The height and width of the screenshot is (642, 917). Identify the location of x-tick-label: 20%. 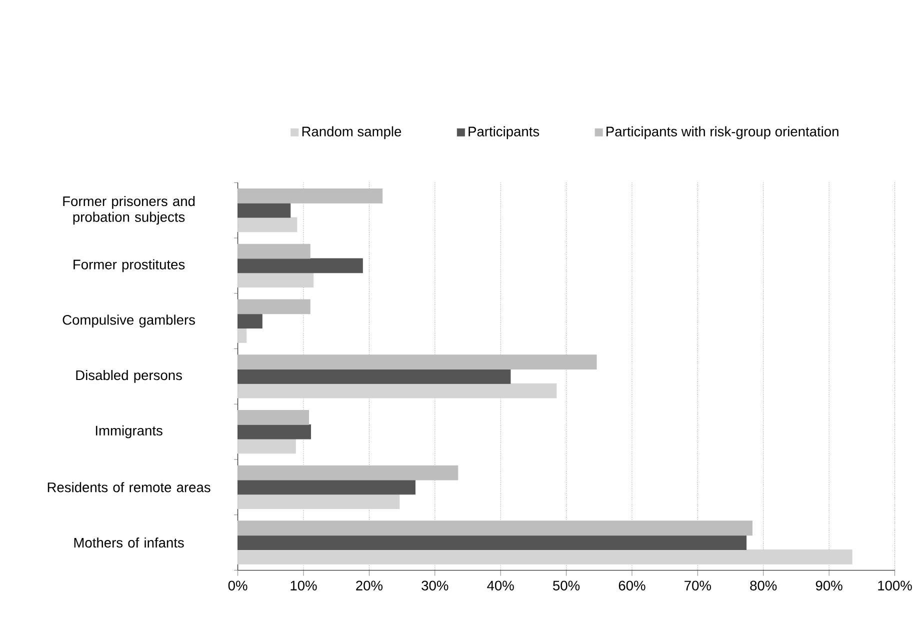
(369, 585).